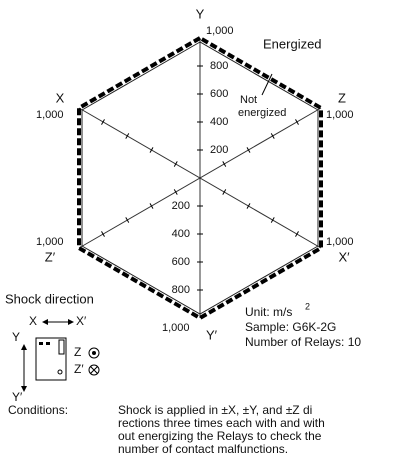 This screenshot has height=470, width=404. I want to click on legend-energized: Energized, so click(292, 43).